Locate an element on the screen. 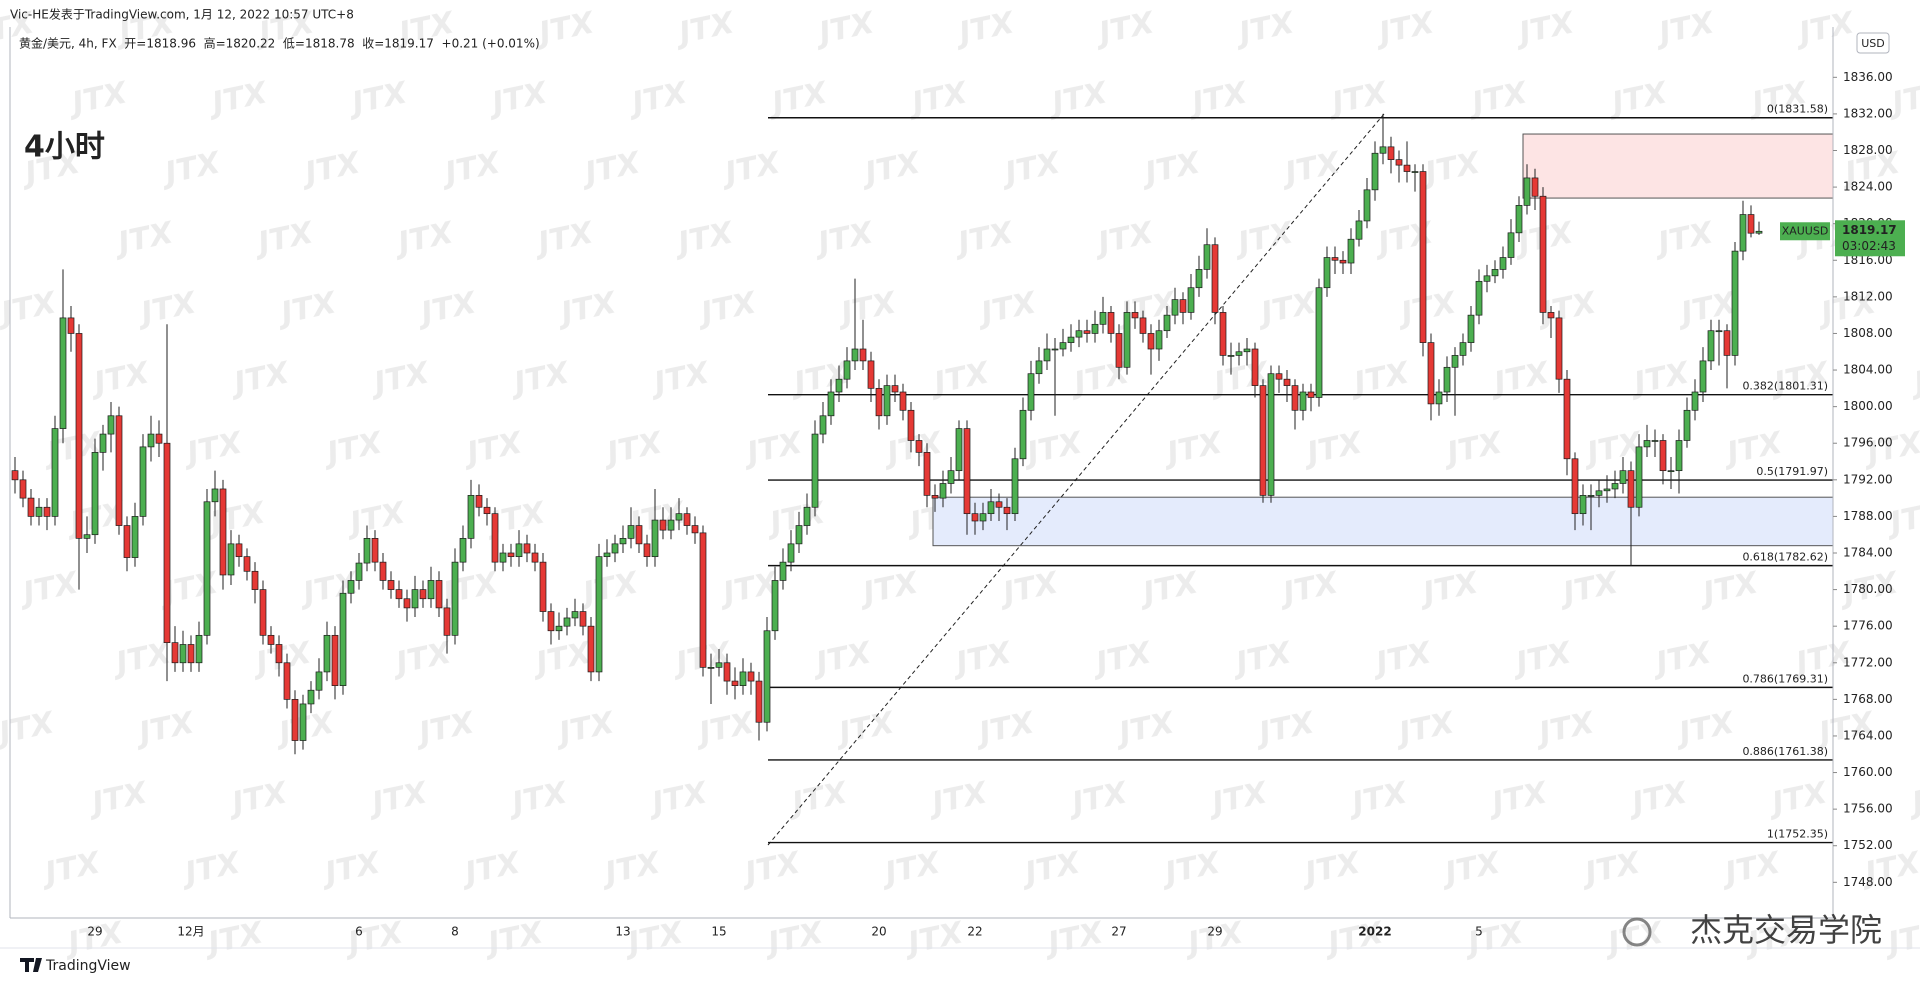  y-tick-label: 1772.00 is located at coordinates (1868, 662).